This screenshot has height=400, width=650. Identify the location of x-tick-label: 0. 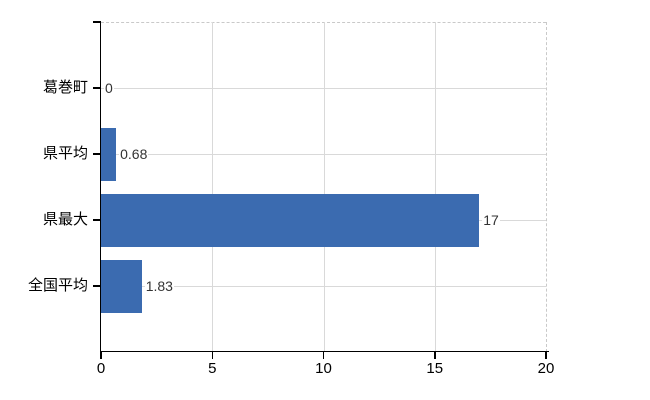
(101, 368).